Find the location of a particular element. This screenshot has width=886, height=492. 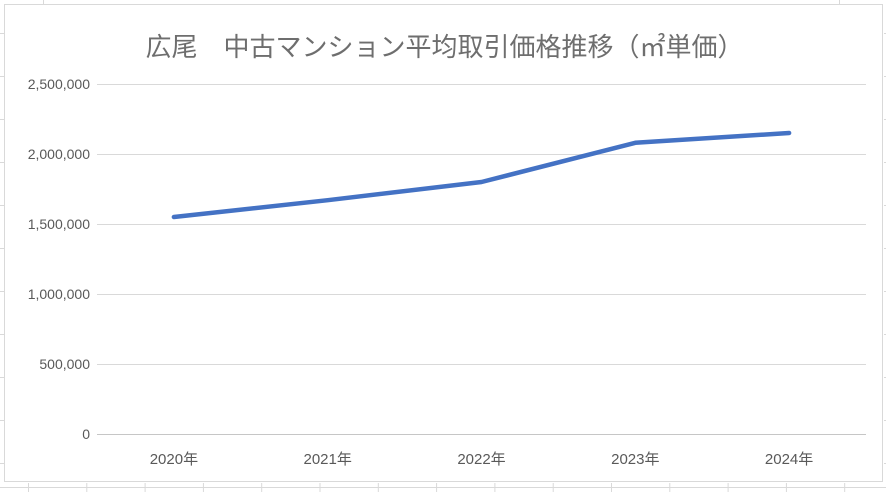

y-axis-tick-label: 1,500,000 is located at coordinates (58, 224).